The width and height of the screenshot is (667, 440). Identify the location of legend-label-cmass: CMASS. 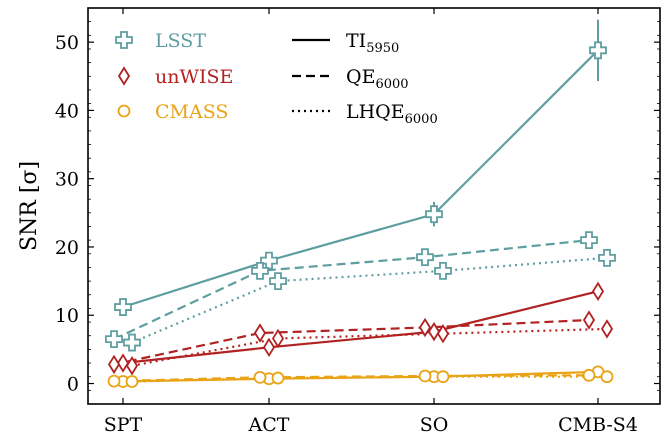
(191, 112).